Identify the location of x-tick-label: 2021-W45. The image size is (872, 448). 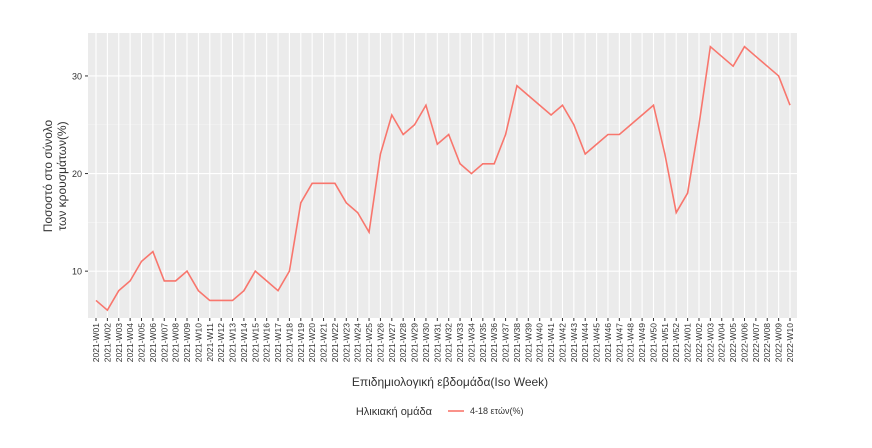
(597, 342).